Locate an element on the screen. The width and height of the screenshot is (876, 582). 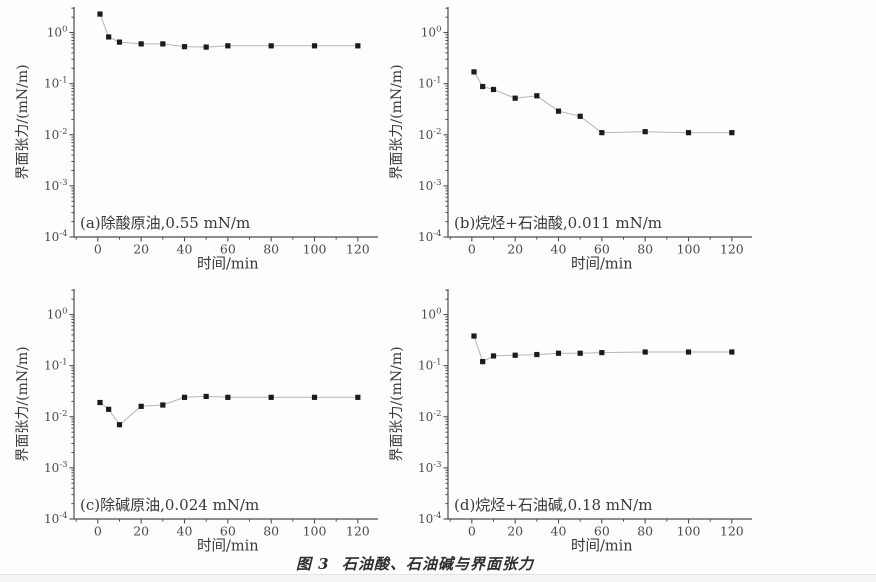
series-line is located at coordinates (602, 102).